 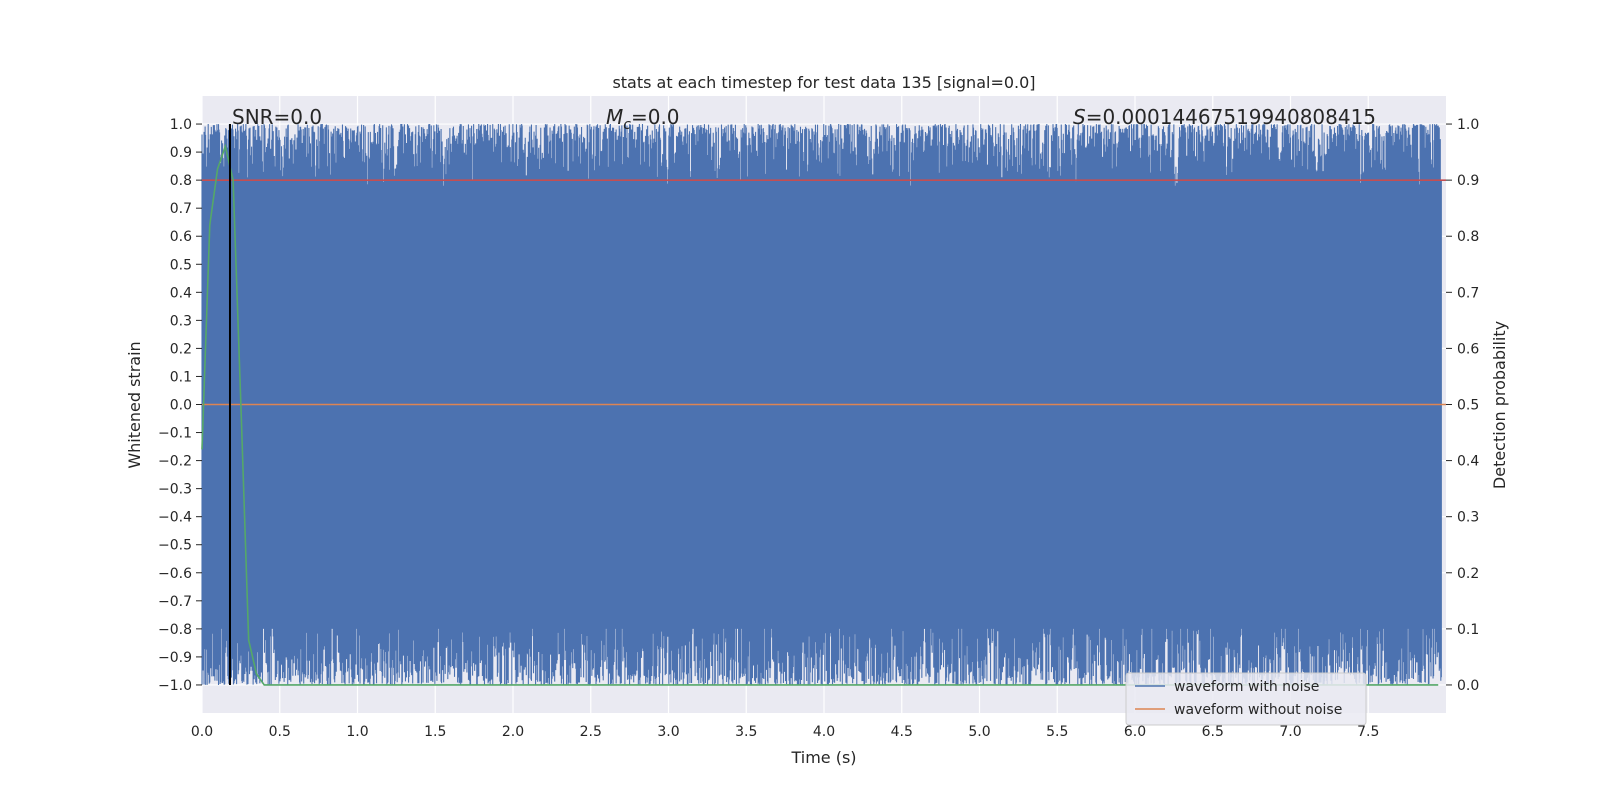 What do you see at coordinates (175, 462) in the screenshot?
I see `y-tick-label: −0.2` at bounding box center [175, 462].